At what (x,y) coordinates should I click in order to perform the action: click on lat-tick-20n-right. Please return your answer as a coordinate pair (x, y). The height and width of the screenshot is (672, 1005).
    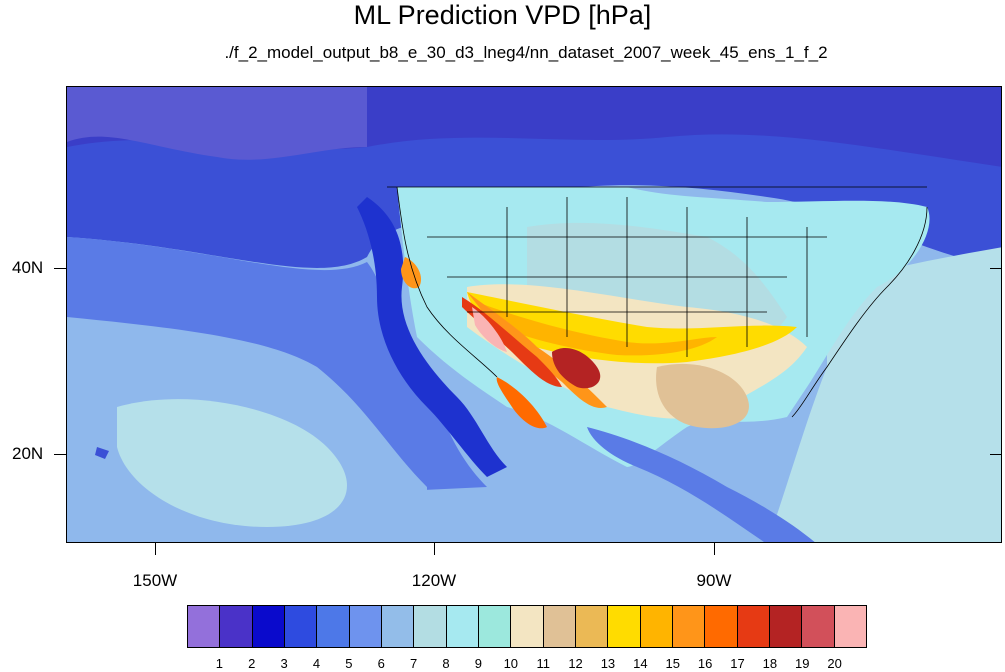
    Looking at the image, I should click on (996, 454).